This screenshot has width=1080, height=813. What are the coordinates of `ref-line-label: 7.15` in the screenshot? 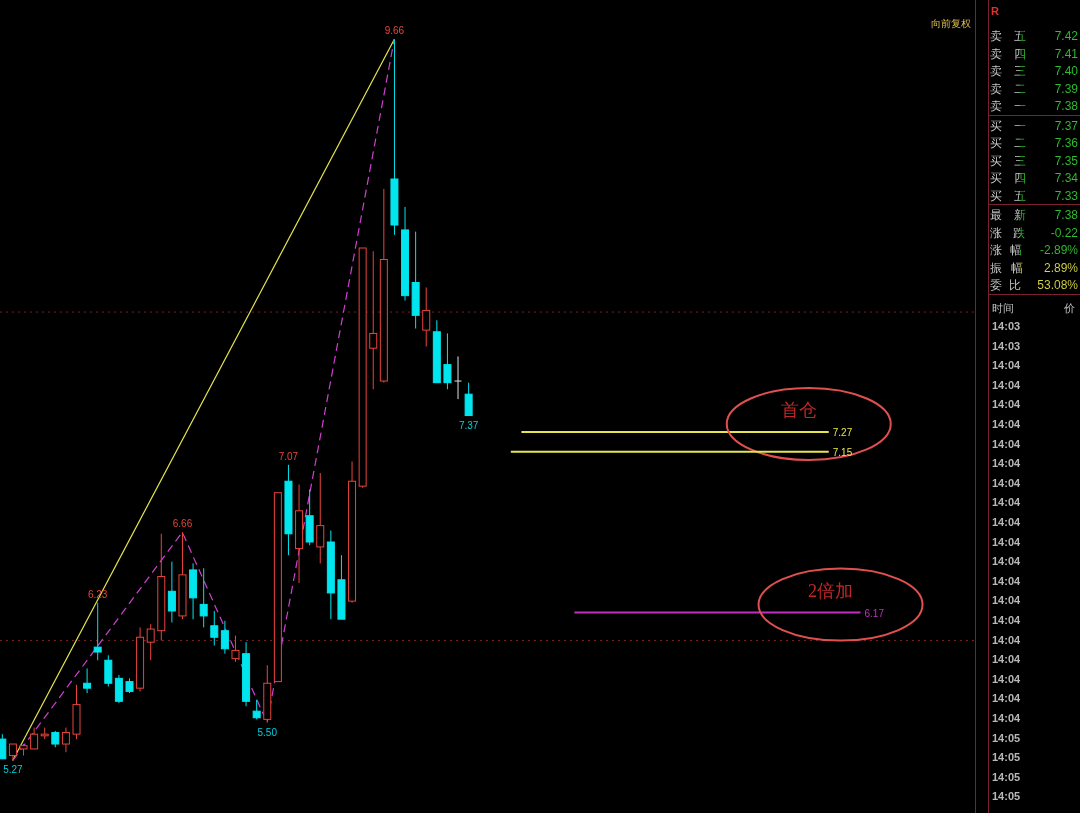 It's located at (842, 452).